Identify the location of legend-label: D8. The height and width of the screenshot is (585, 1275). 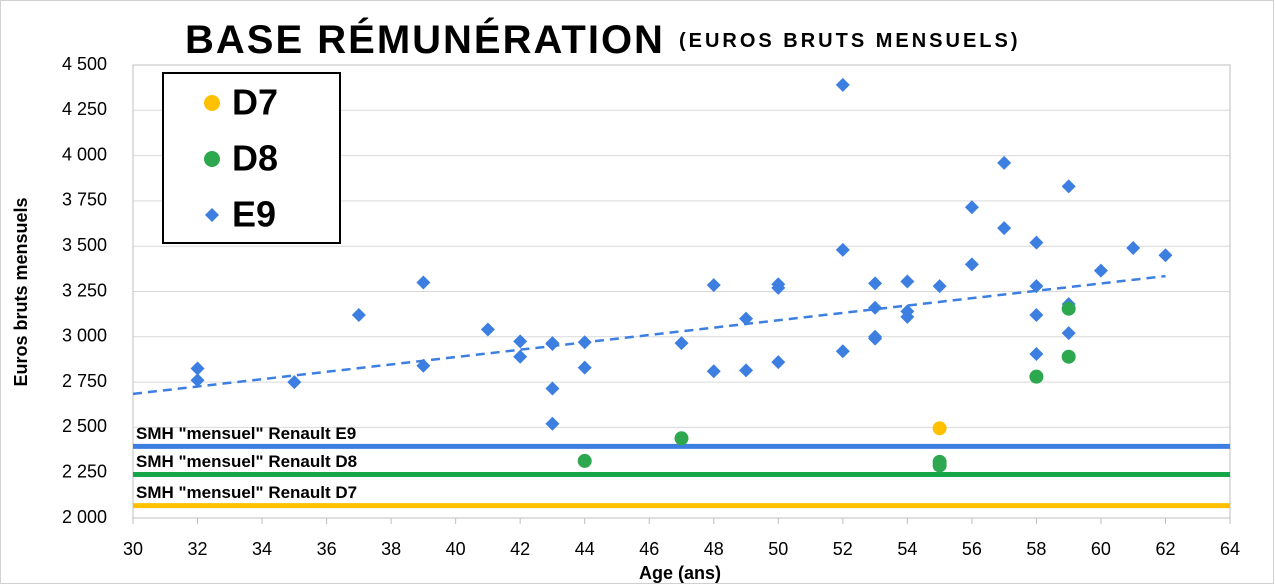
(255, 158).